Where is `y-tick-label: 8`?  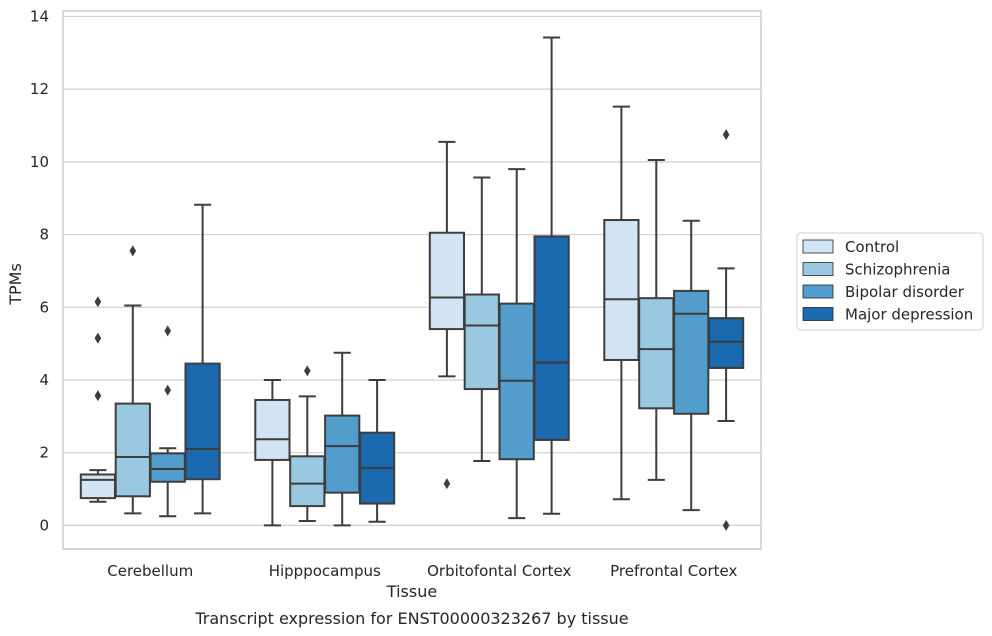
y-tick-label: 8 is located at coordinates (44, 235).